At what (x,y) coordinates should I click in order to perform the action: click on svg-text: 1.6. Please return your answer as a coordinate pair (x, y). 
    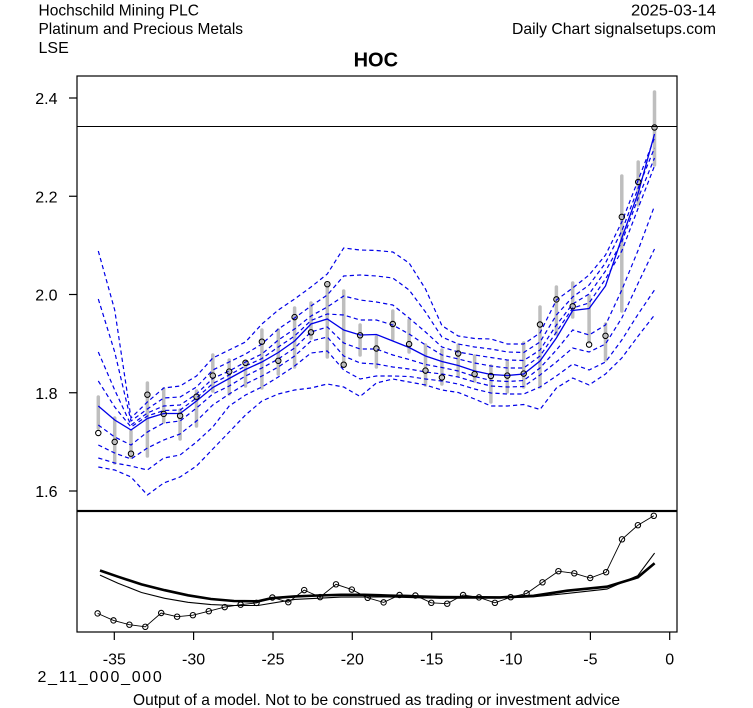
    Looking at the image, I should click on (46, 492).